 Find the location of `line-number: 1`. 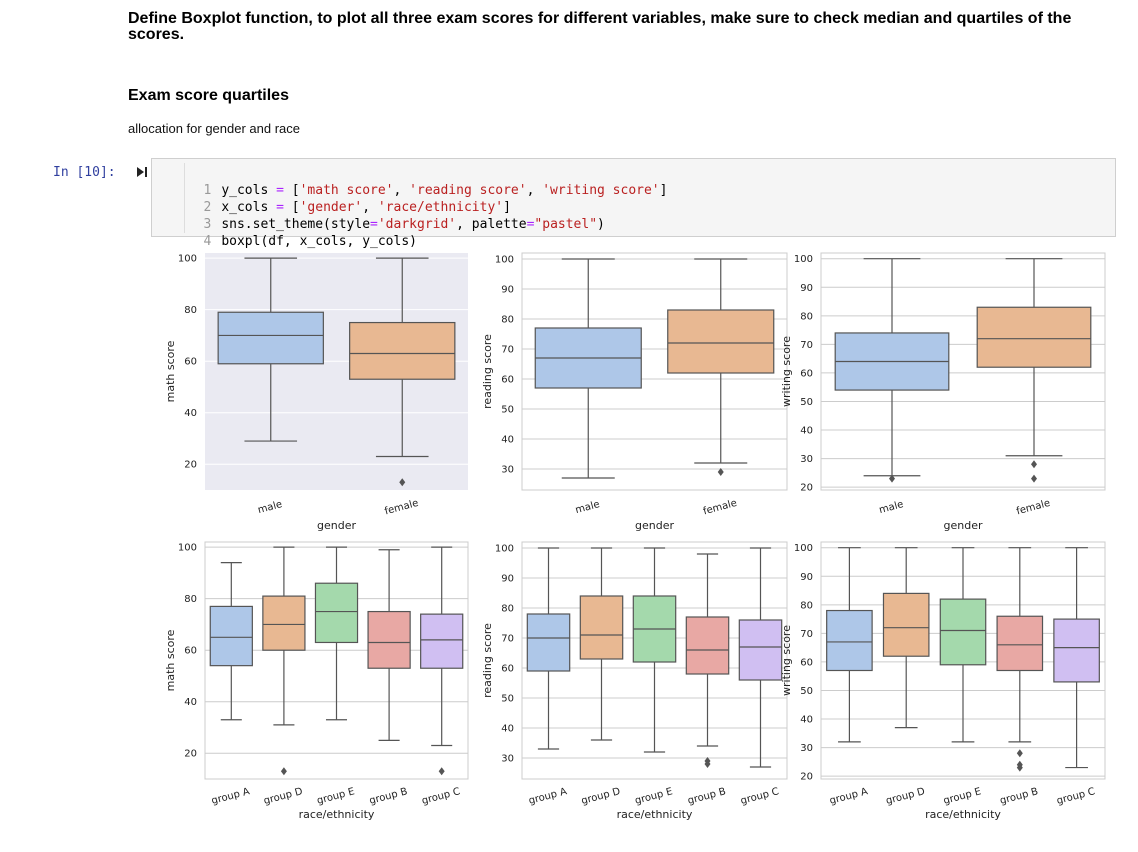

line-number: 1 is located at coordinates (207, 190).